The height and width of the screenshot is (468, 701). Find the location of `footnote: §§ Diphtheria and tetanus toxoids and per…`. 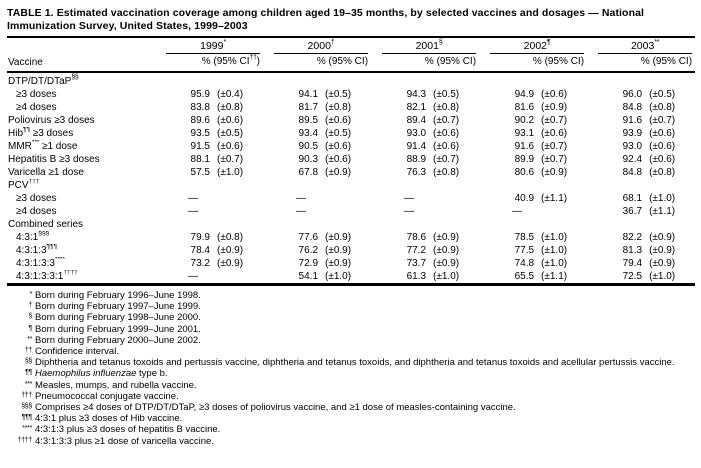

footnote: §§ Diphtheria and tetanus toxoids and per… is located at coordinates (351, 362).